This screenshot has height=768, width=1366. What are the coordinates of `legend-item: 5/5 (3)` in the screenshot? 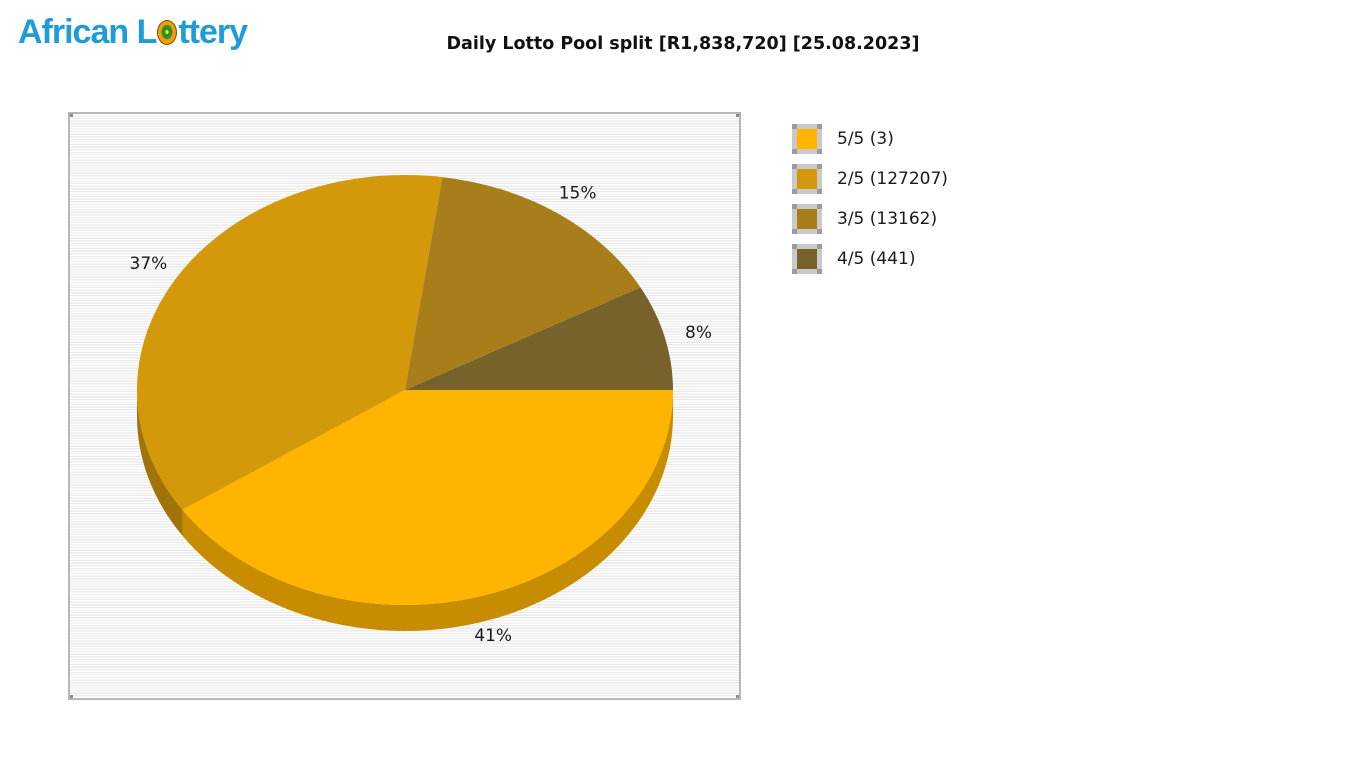 It's located at (870, 139).